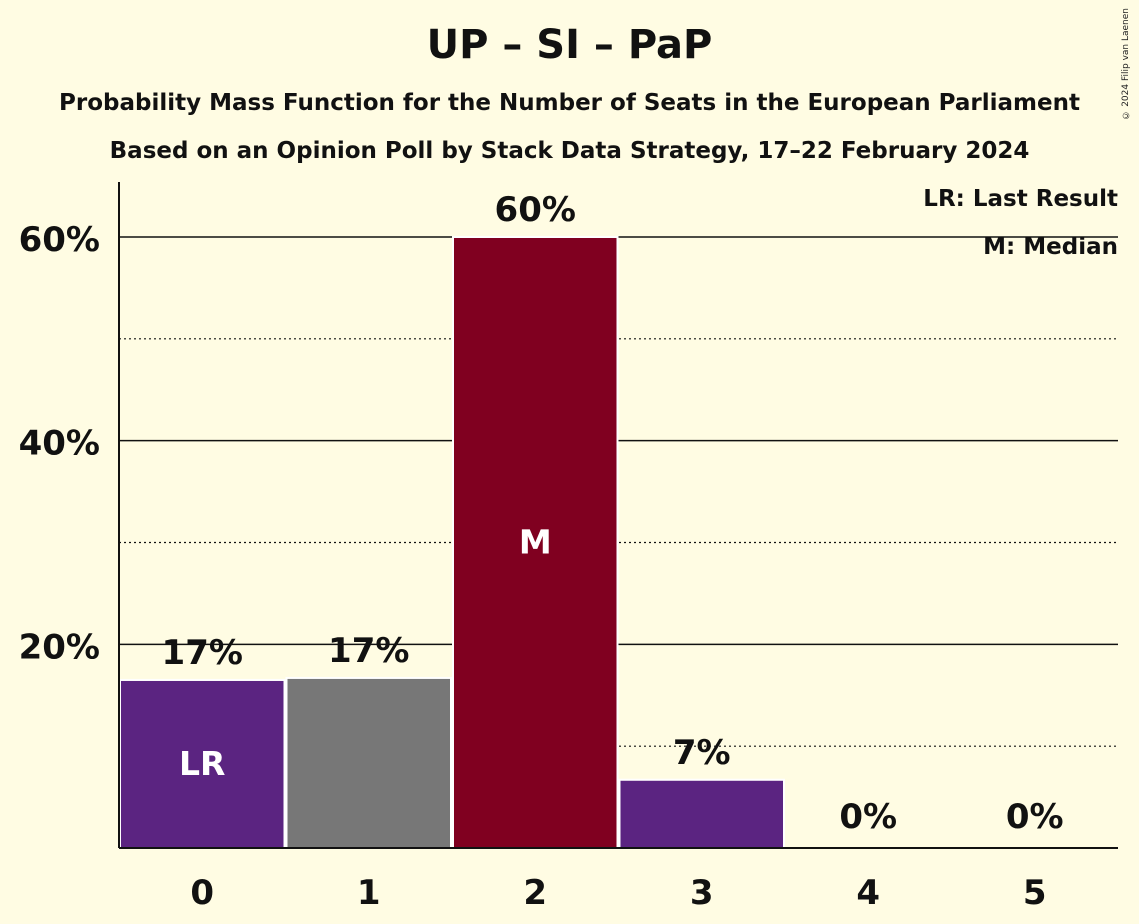  What do you see at coordinates (868, 893) in the screenshot?
I see `x-tick-label: 4` at bounding box center [868, 893].